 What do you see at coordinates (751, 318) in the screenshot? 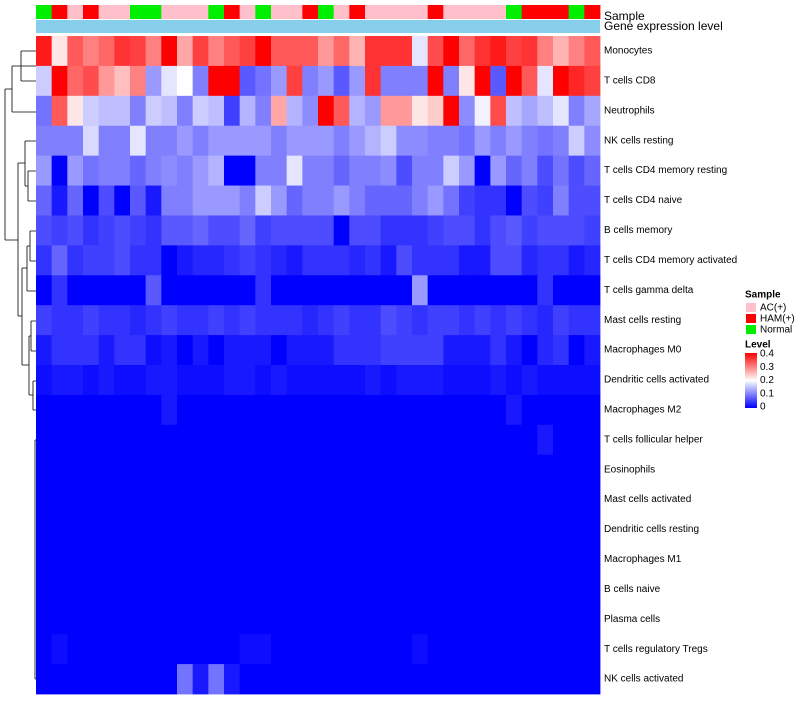
I see `legend-swatch` at bounding box center [751, 318].